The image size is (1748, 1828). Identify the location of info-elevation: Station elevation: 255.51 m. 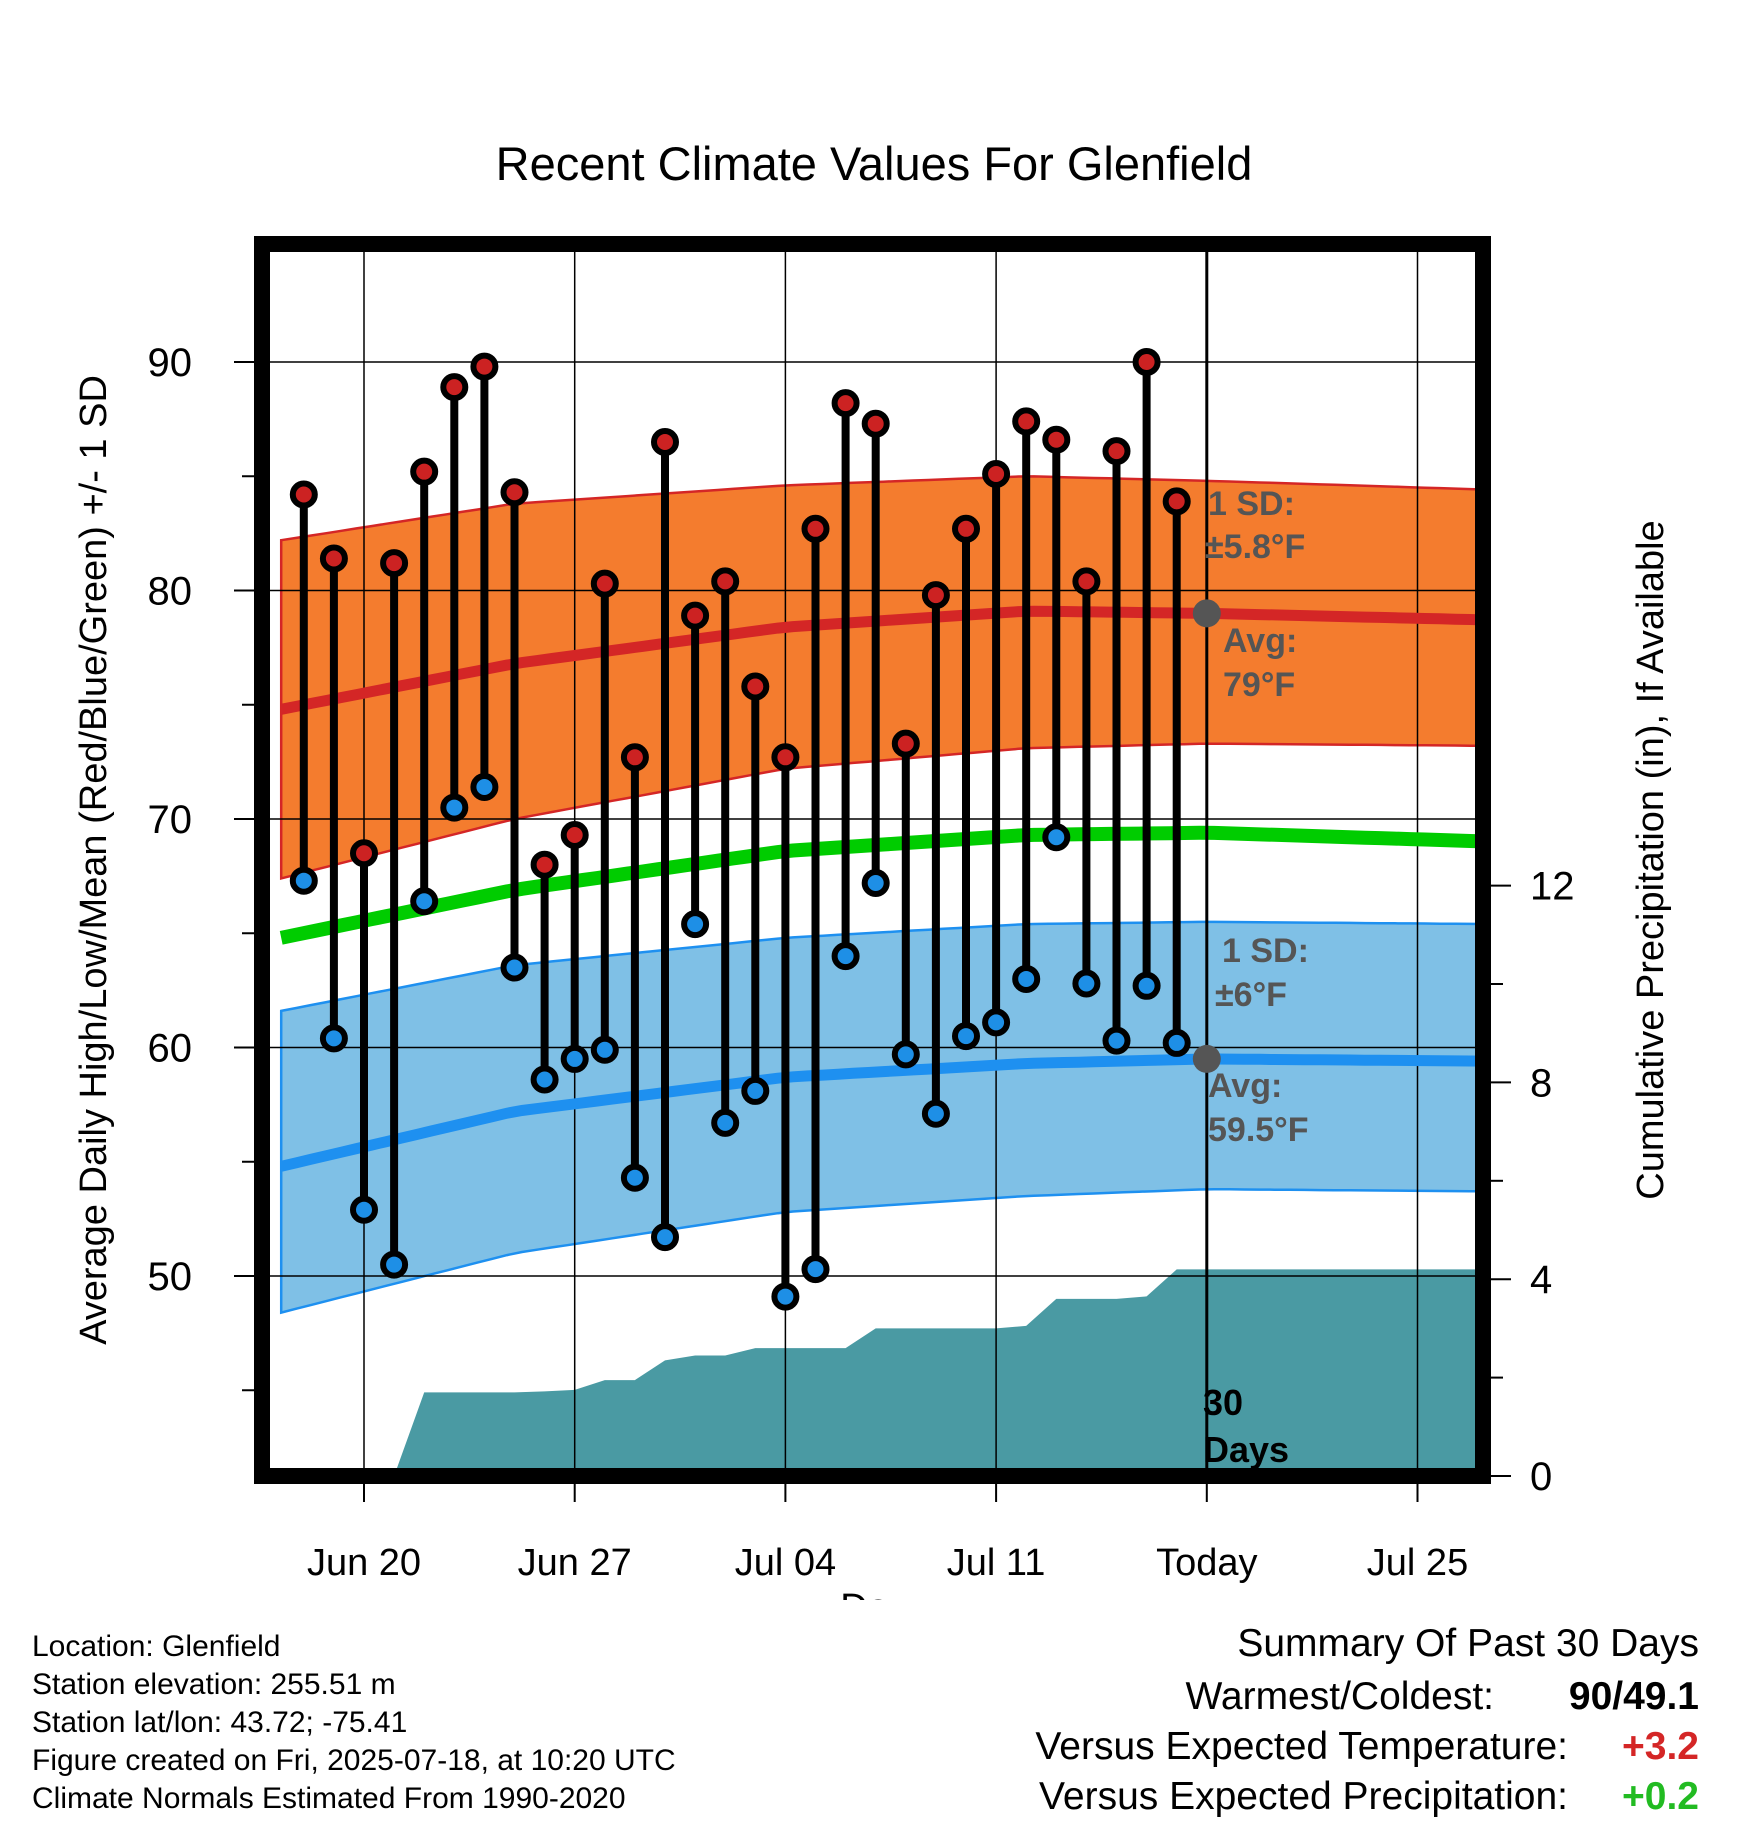
(214, 1684).